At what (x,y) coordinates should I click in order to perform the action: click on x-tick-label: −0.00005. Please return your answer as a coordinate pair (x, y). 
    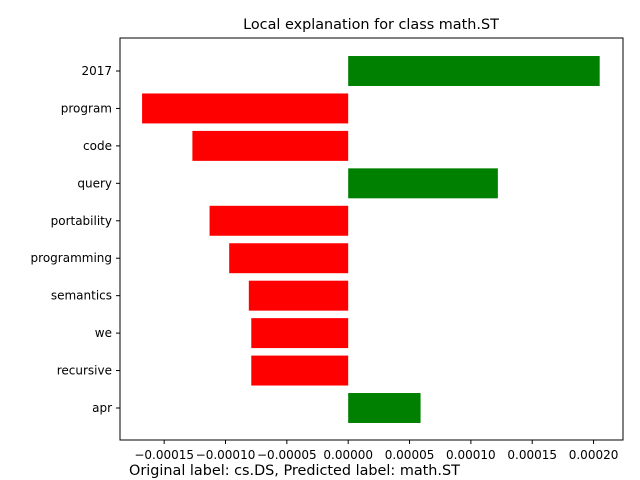
    Looking at the image, I should click on (287, 455).